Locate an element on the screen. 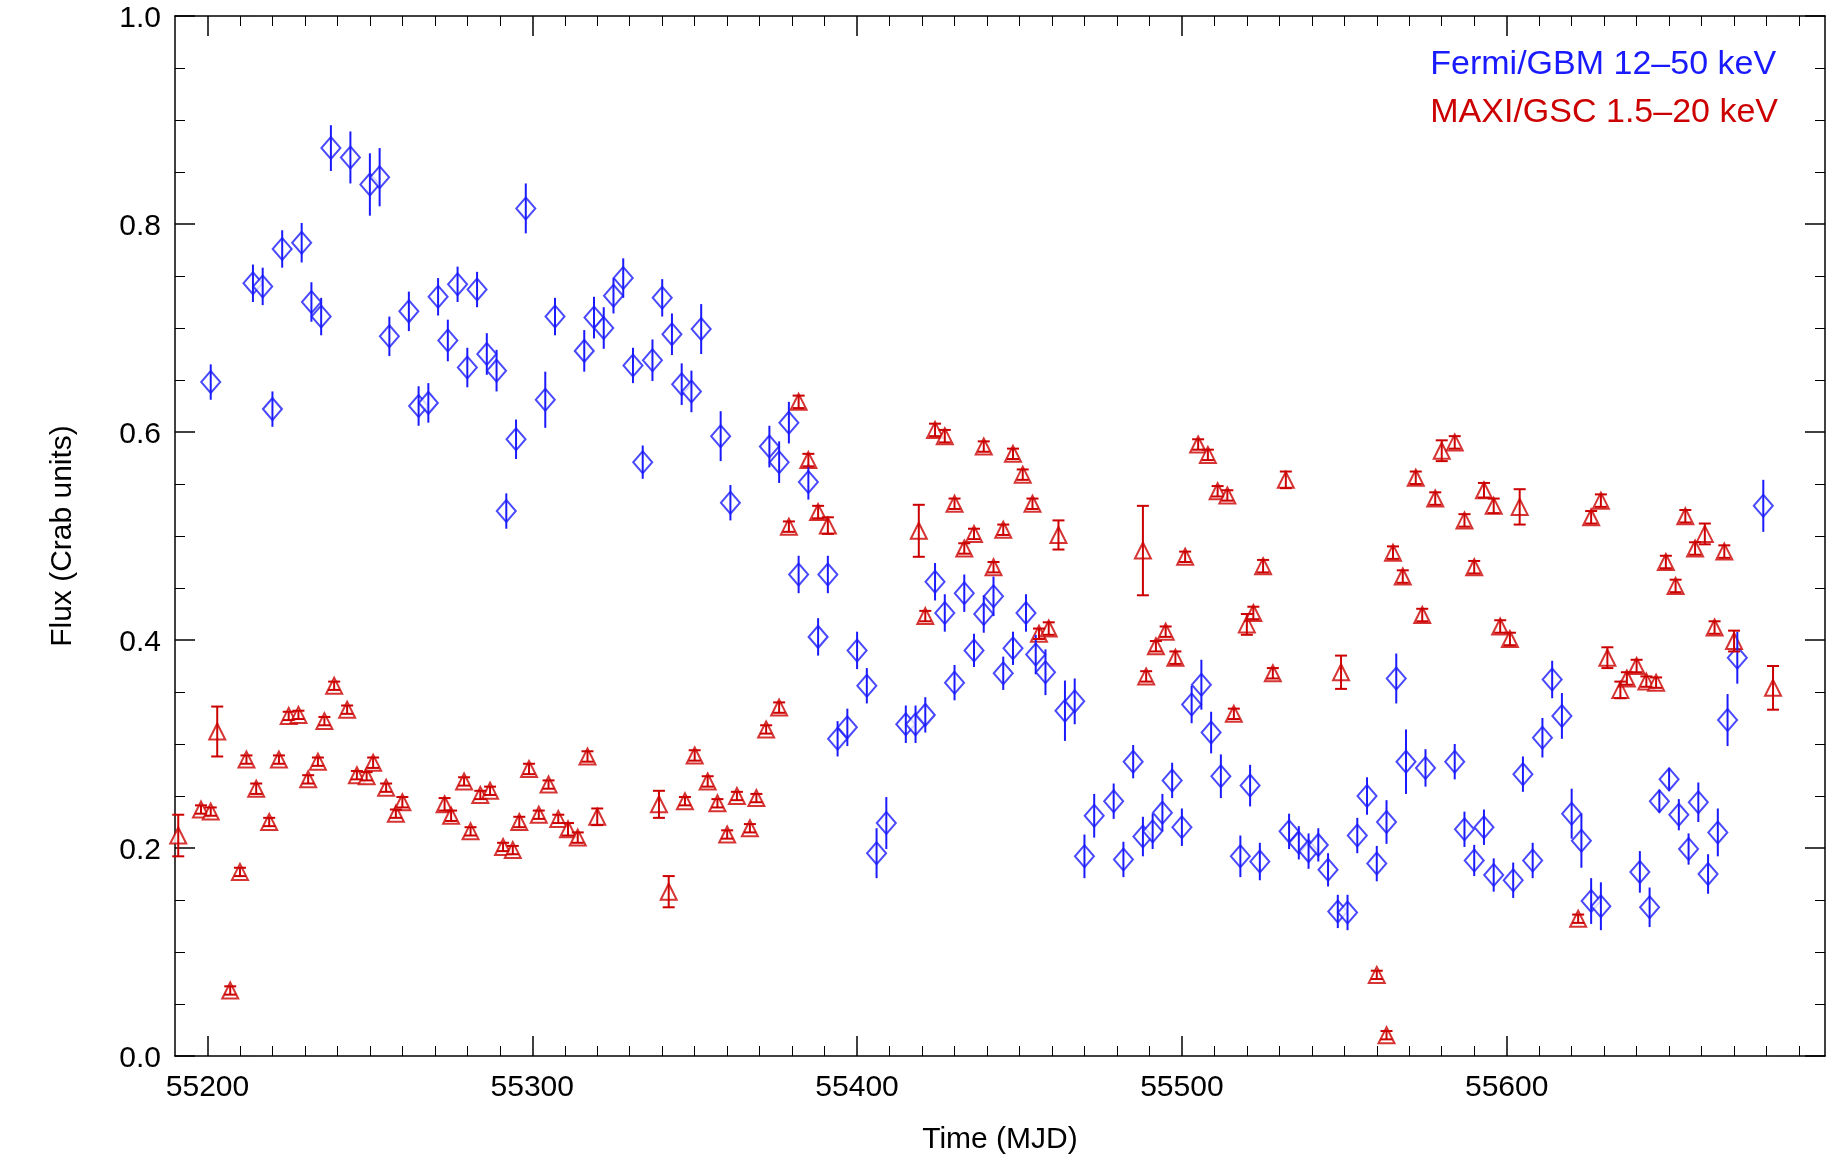  text: MAXI/GSC 1.5–20 keV is located at coordinates (1604, 110).